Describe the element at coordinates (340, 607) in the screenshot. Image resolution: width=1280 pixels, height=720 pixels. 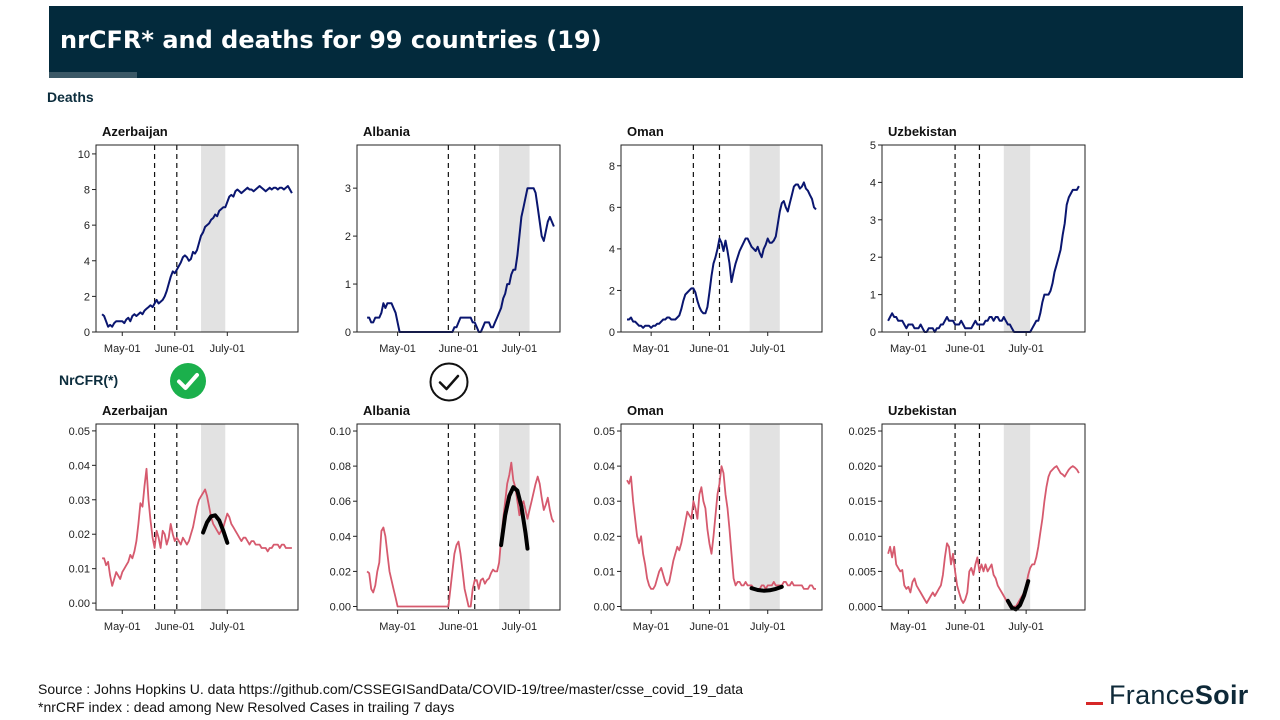
I see `y-tick-label: 0.00` at that location.